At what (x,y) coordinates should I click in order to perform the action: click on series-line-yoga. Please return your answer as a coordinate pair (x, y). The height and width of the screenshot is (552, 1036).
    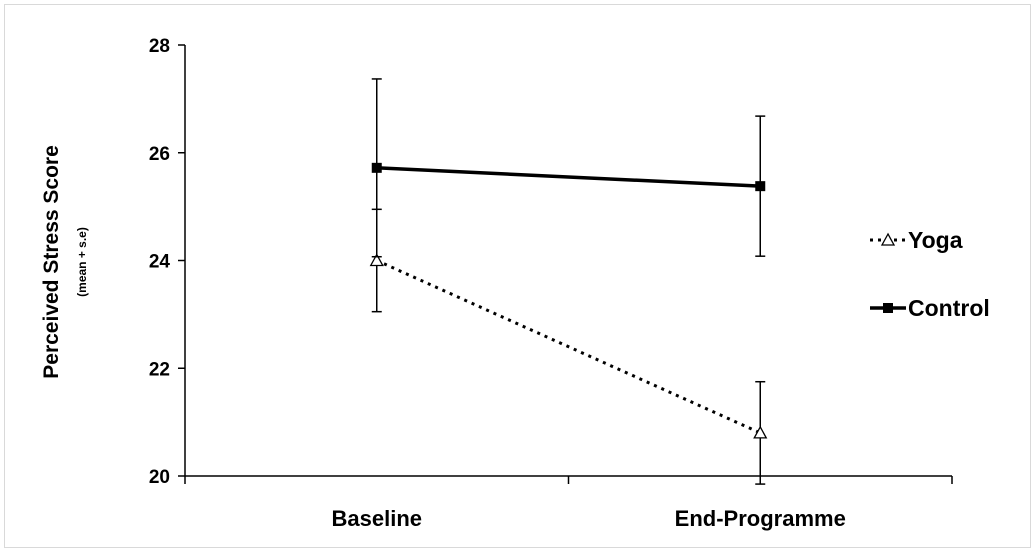
    Looking at the image, I should click on (568, 347).